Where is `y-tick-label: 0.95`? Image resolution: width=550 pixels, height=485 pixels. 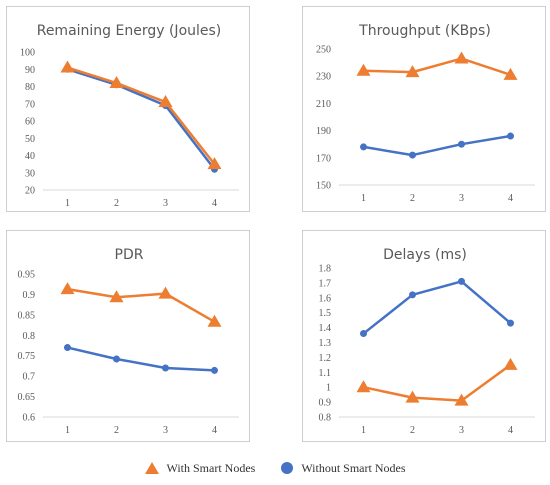 y-tick-label: 0.95 is located at coordinates (27, 275).